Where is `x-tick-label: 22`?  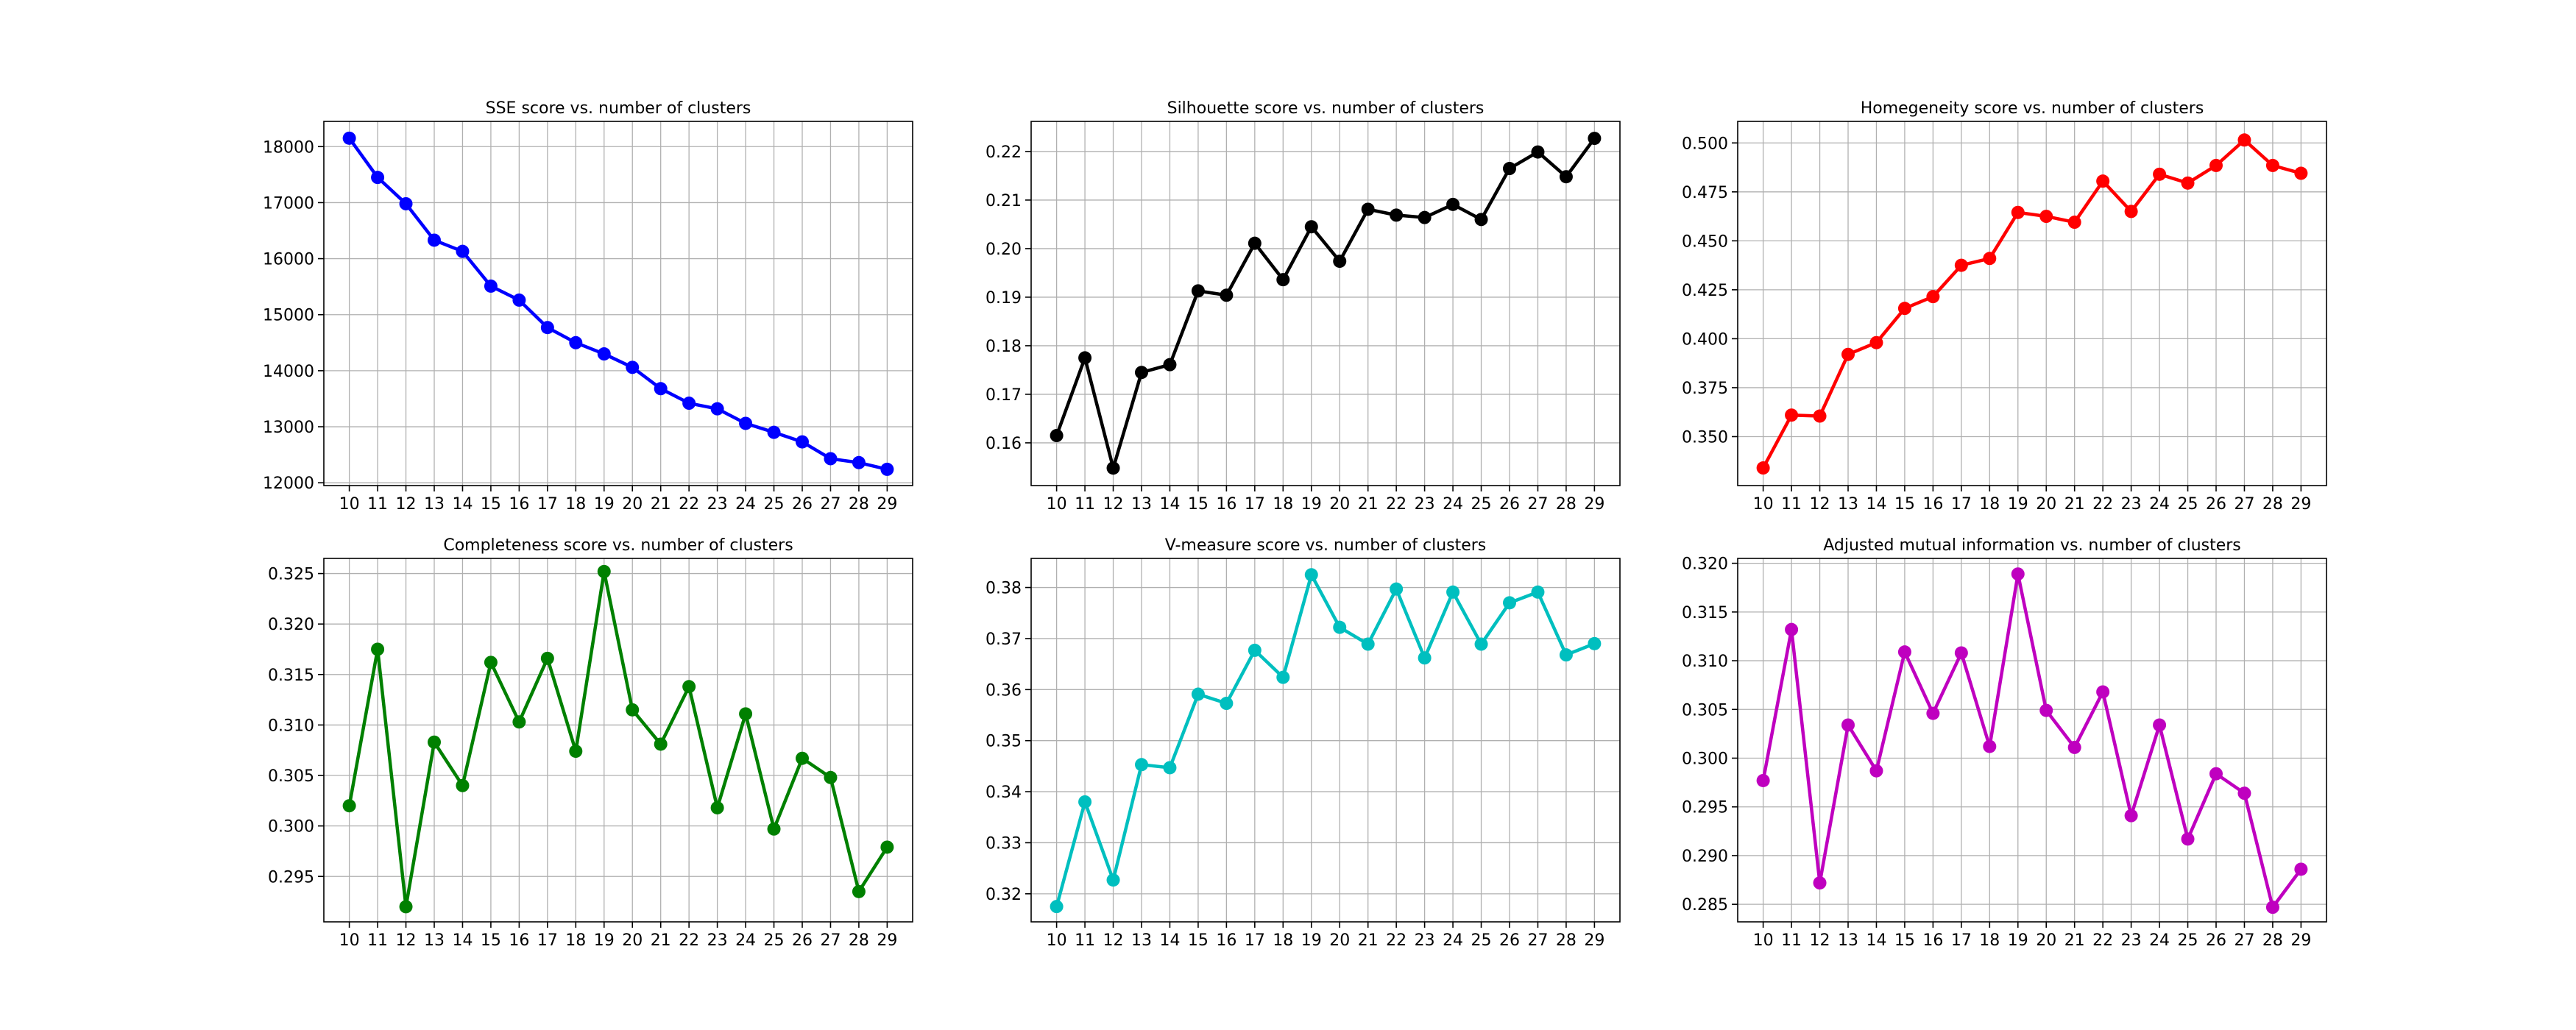
x-tick-label: 22 is located at coordinates (1396, 941).